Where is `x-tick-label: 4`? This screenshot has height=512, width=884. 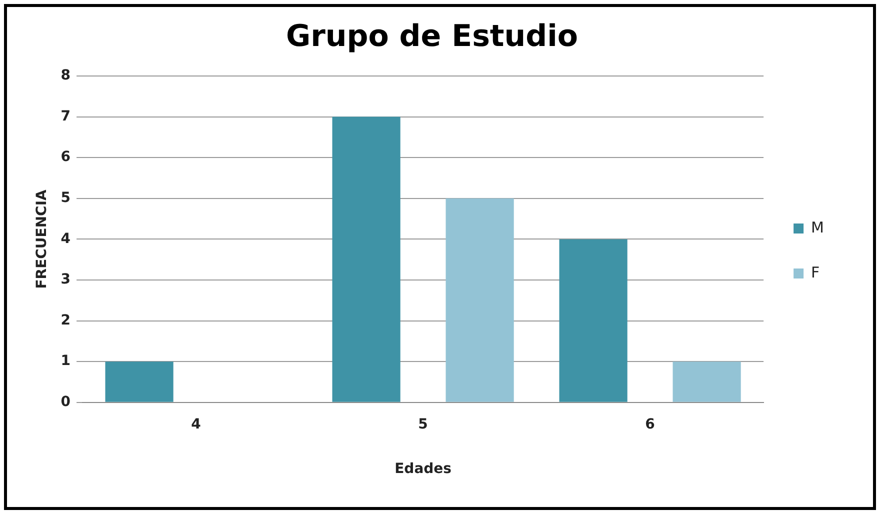
x-tick-label: 4 is located at coordinates (196, 424).